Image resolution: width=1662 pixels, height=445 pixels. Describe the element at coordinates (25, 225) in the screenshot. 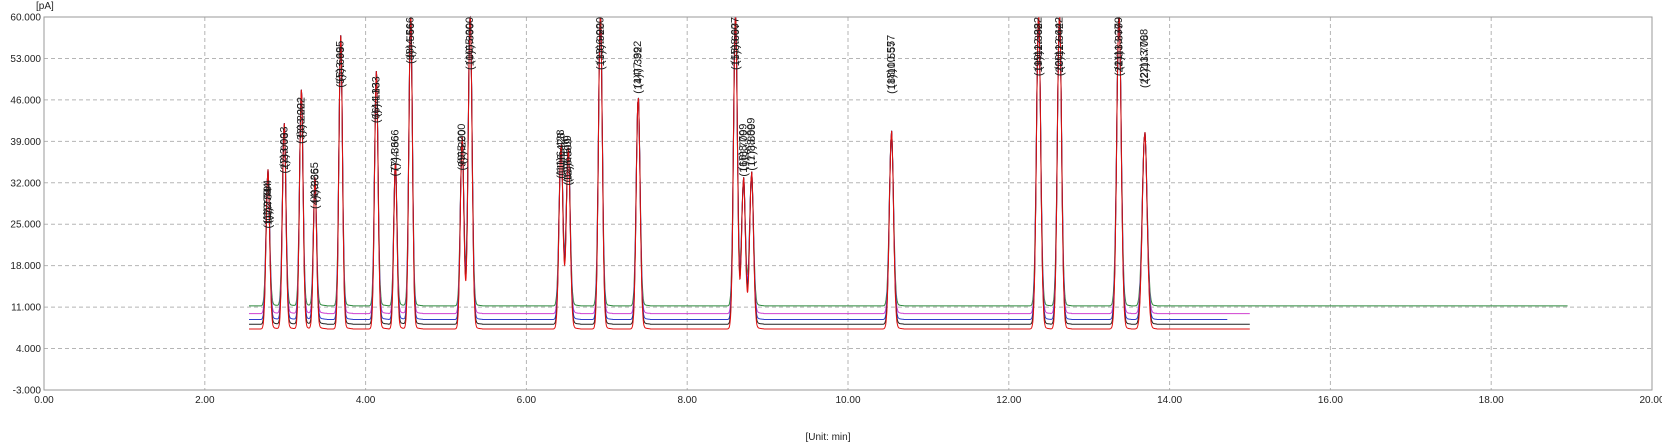

I see `y-tick-label: 25.000` at that location.